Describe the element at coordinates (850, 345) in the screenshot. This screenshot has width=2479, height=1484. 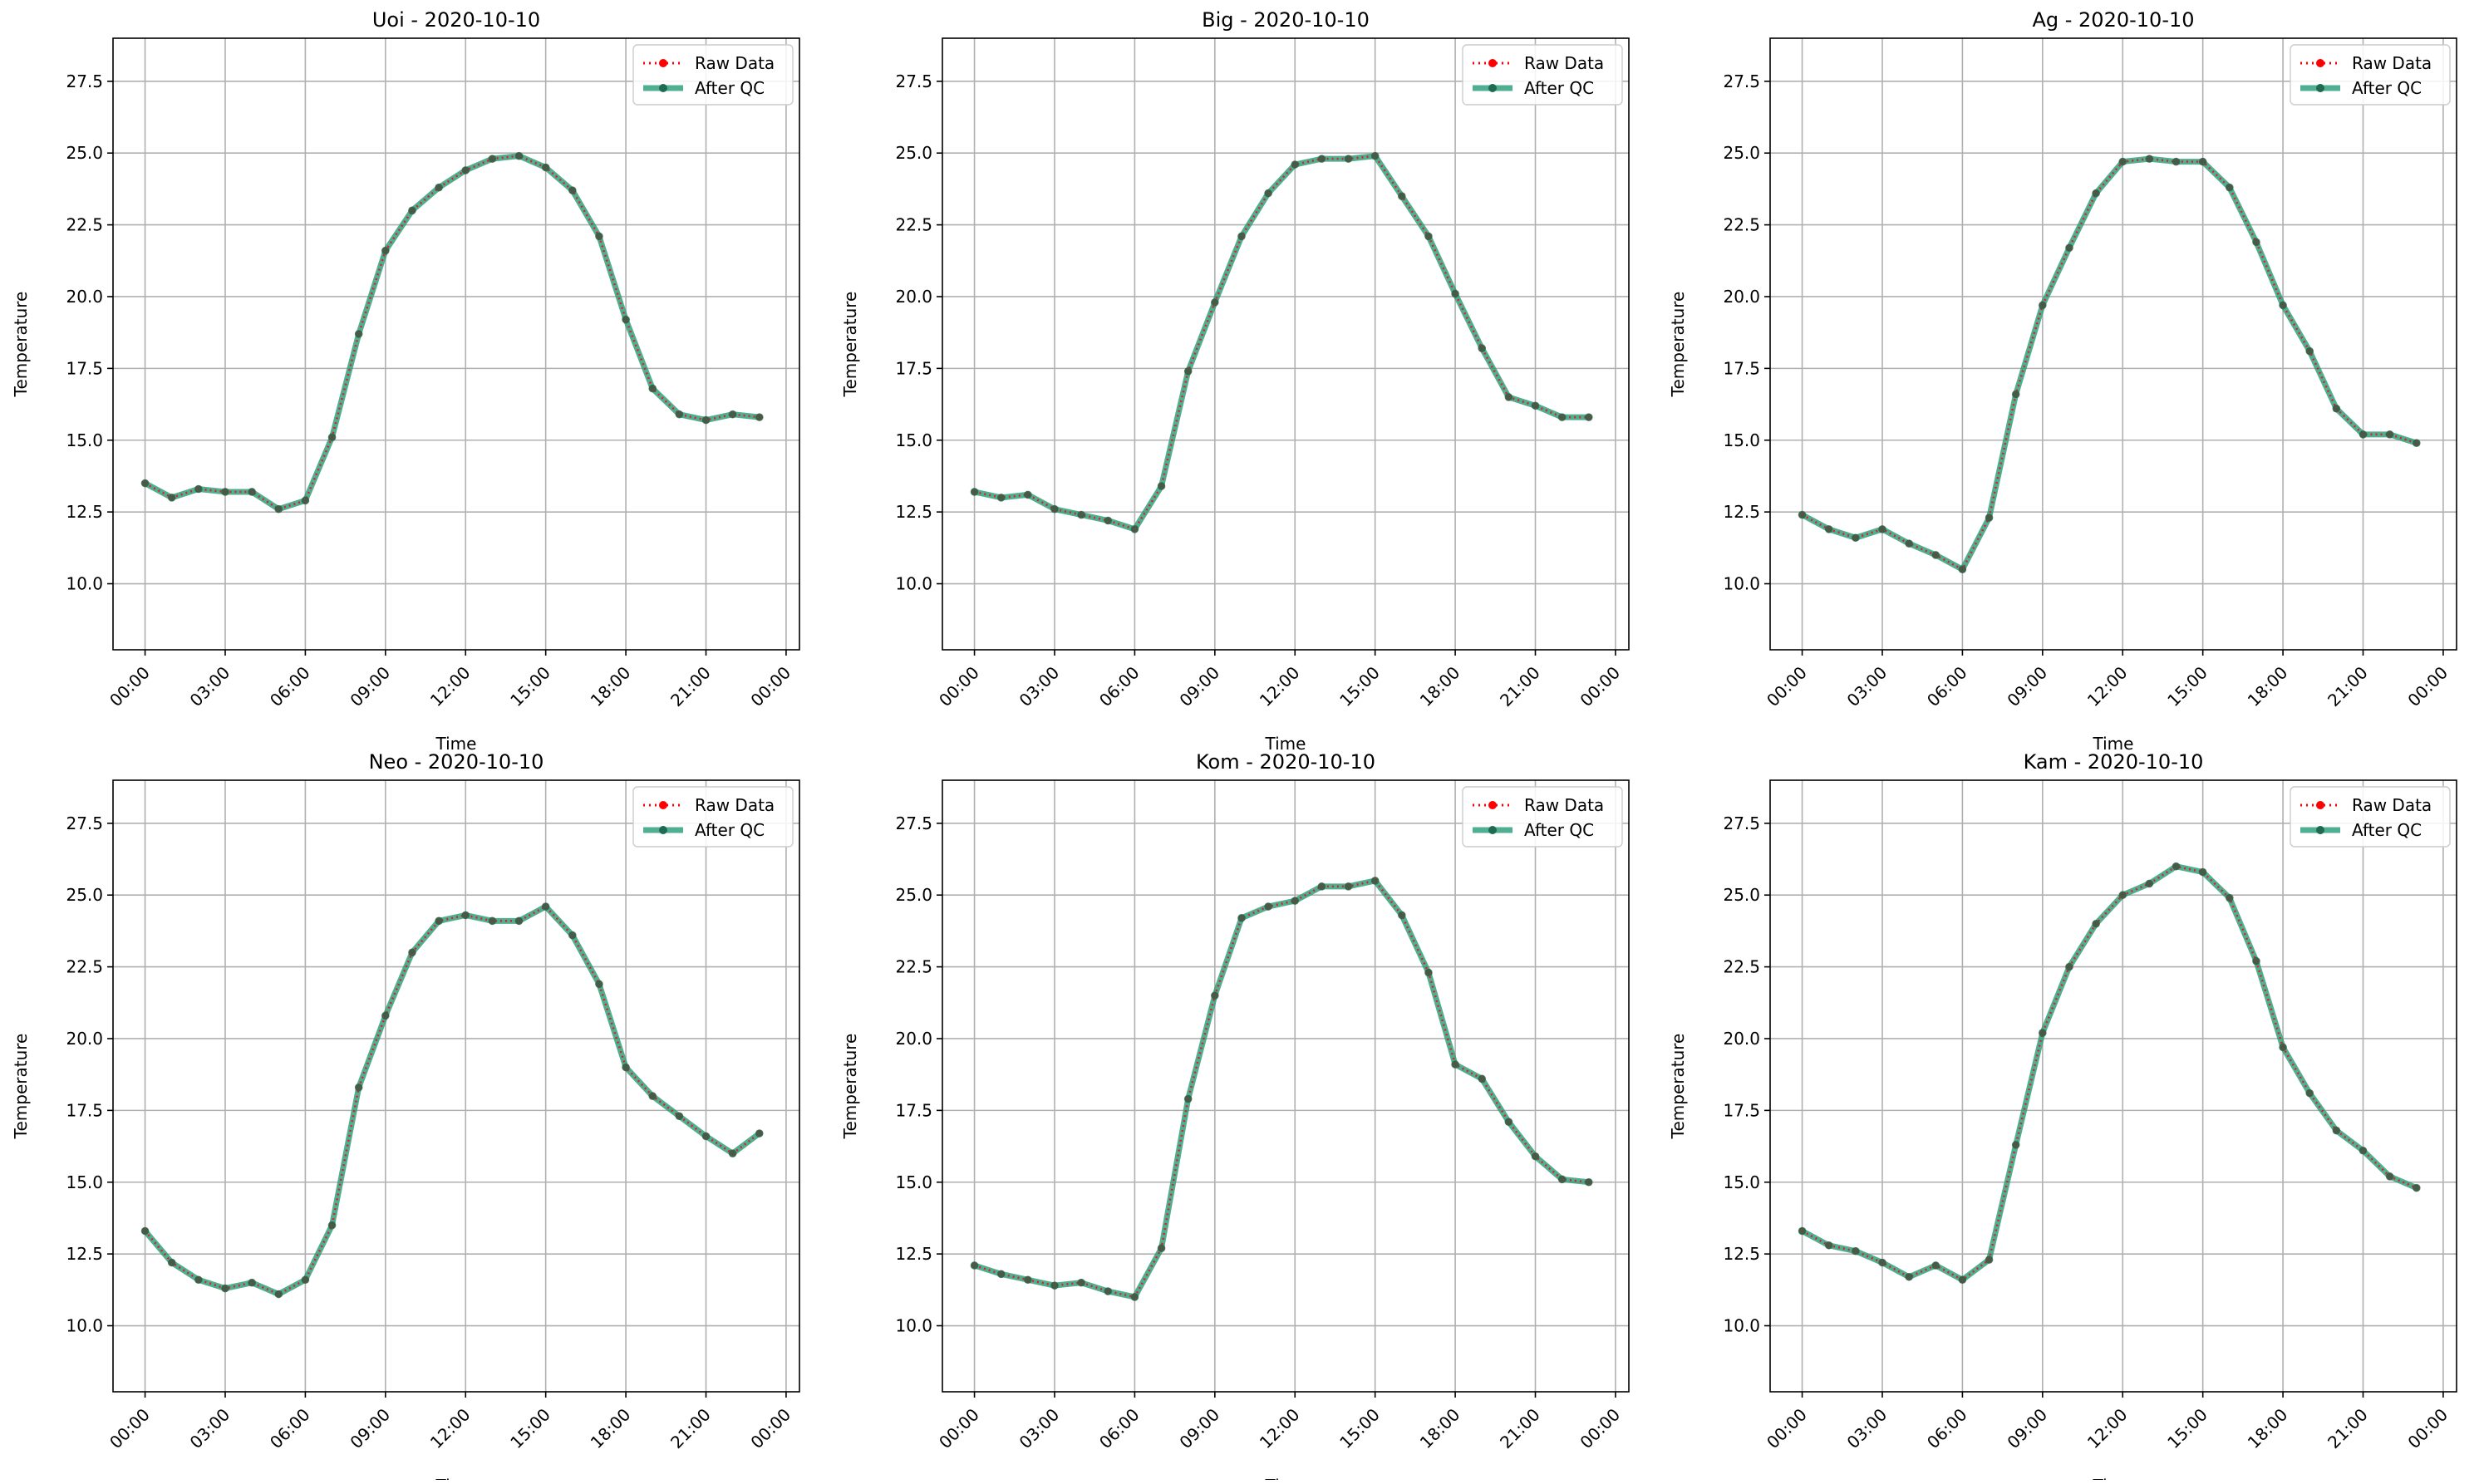
I see `y-axis-label: Temperature` at that location.